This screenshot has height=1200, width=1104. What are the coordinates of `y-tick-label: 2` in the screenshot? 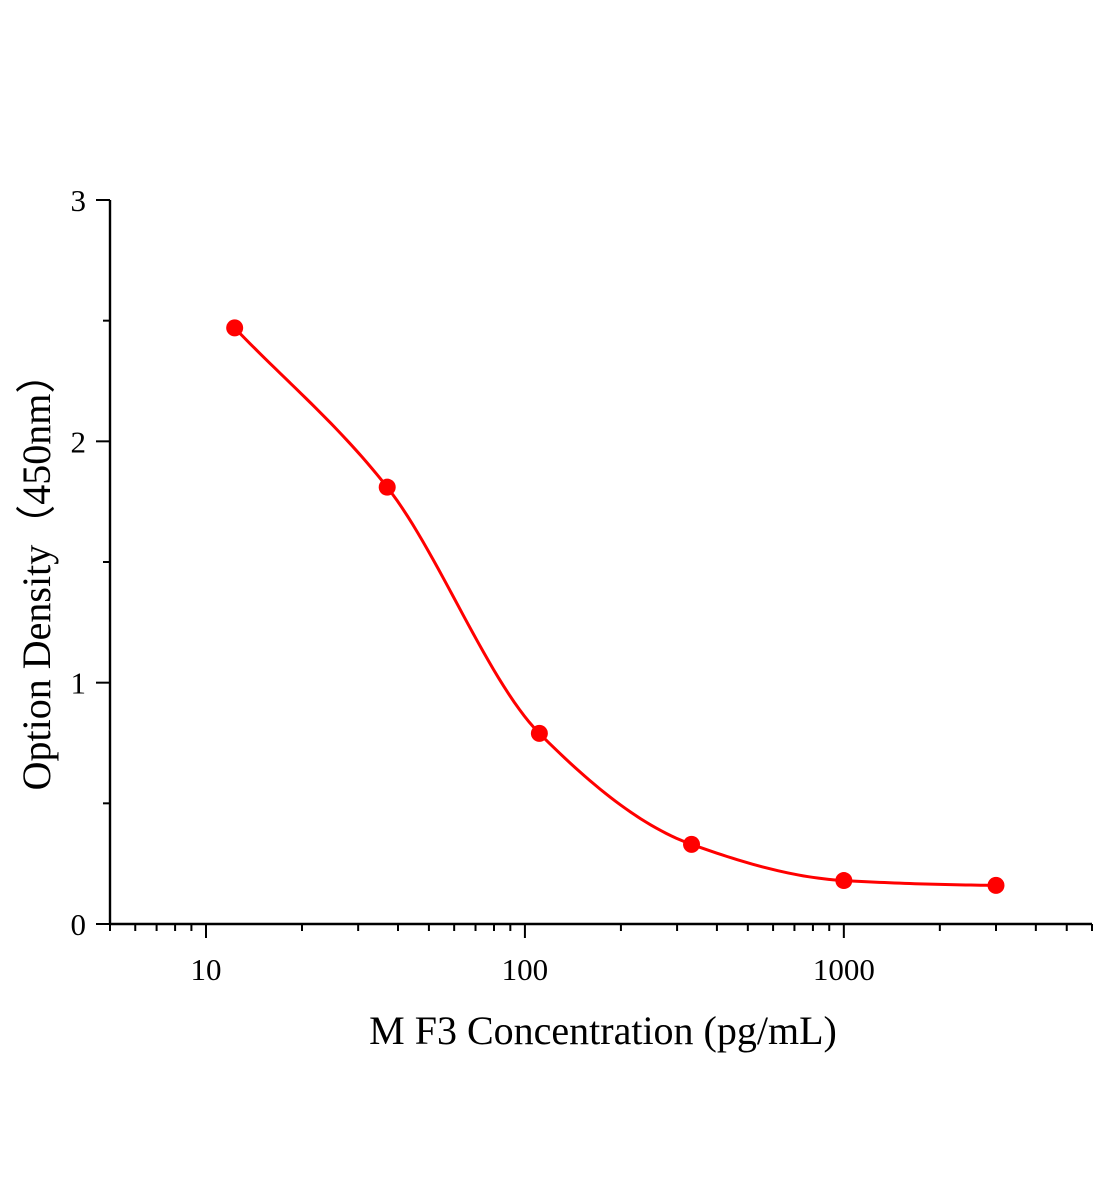 It's located at (79, 441).